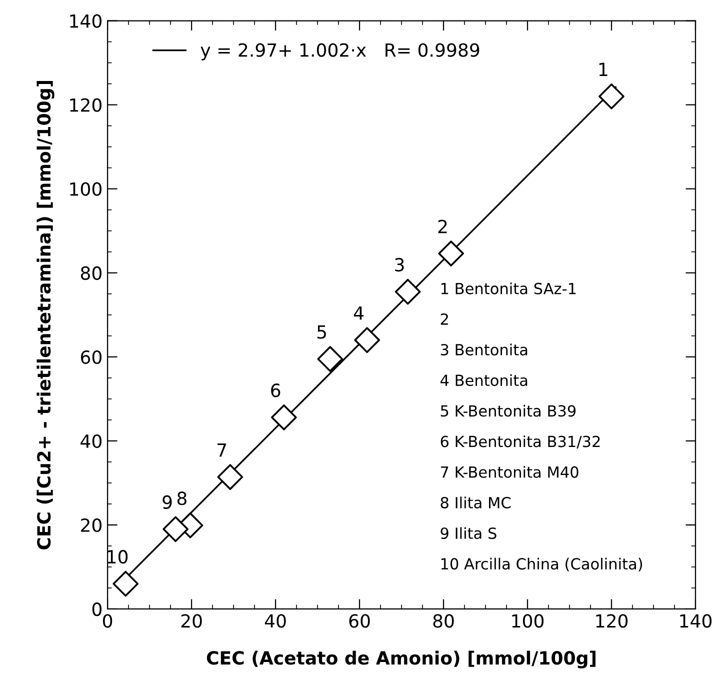  What do you see at coordinates (191, 621) in the screenshot?
I see `x-tick-label: 20` at bounding box center [191, 621].